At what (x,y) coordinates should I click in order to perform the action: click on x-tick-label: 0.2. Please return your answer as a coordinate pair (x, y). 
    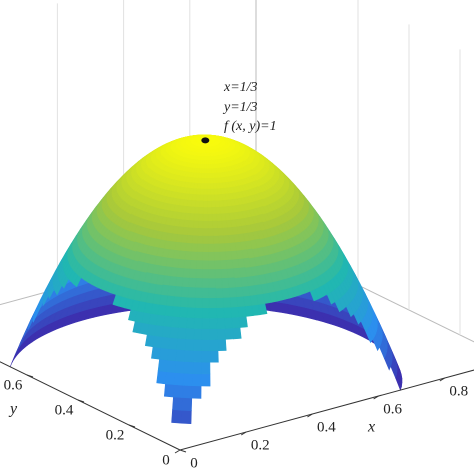
    Looking at the image, I should click on (260, 445).